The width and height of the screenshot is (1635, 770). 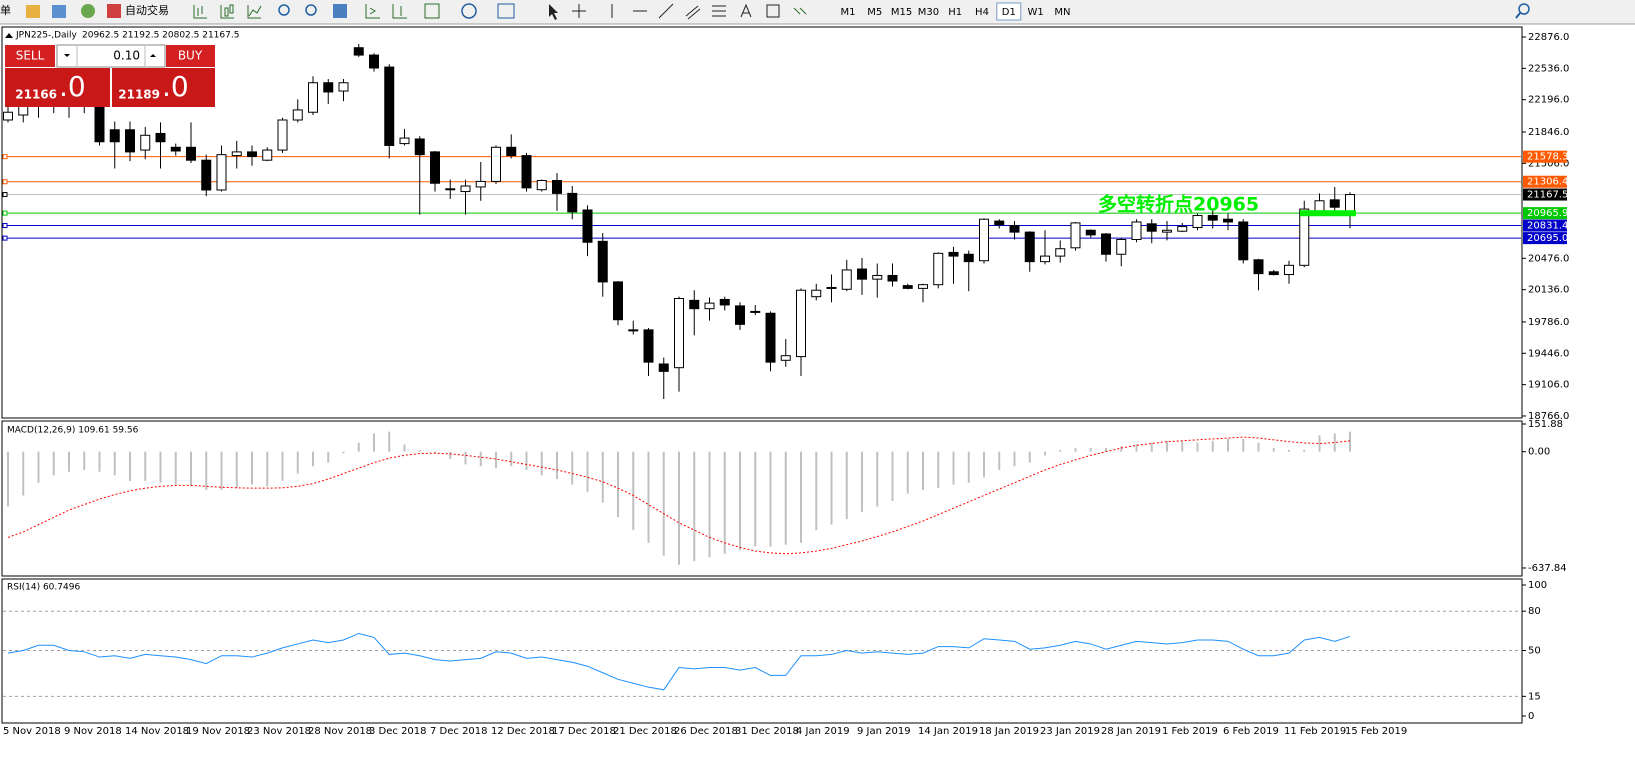 What do you see at coordinates (432, 11) in the screenshot?
I see `indicators-icon` at bounding box center [432, 11].